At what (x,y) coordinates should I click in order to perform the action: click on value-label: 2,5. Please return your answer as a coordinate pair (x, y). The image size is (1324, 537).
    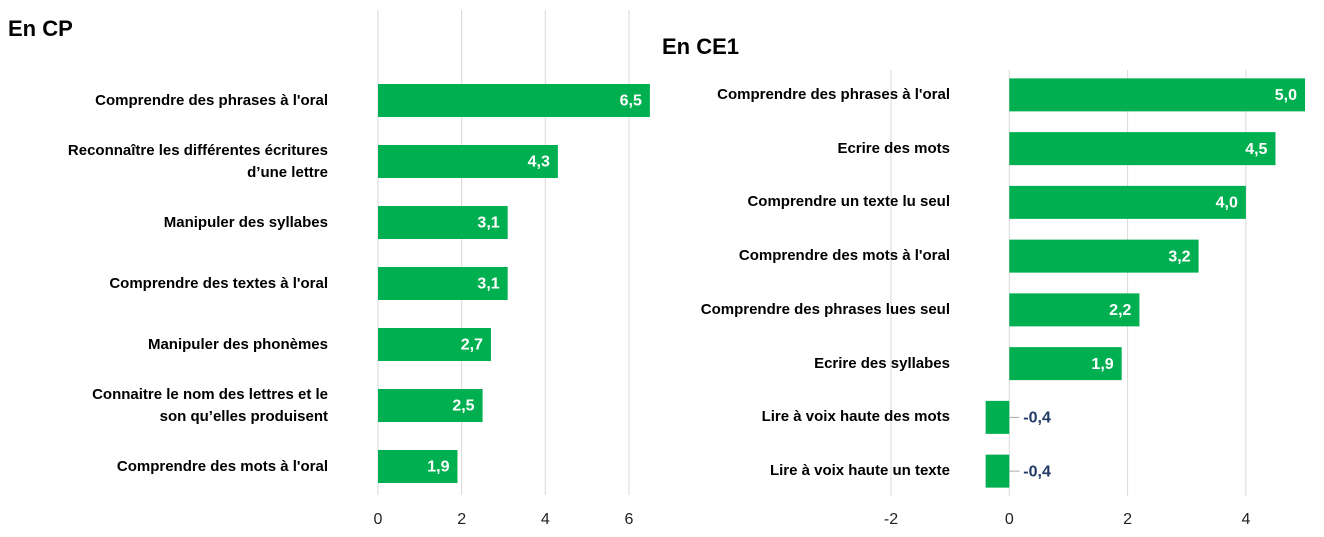
    Looking at the image, I should click on (463, 406).